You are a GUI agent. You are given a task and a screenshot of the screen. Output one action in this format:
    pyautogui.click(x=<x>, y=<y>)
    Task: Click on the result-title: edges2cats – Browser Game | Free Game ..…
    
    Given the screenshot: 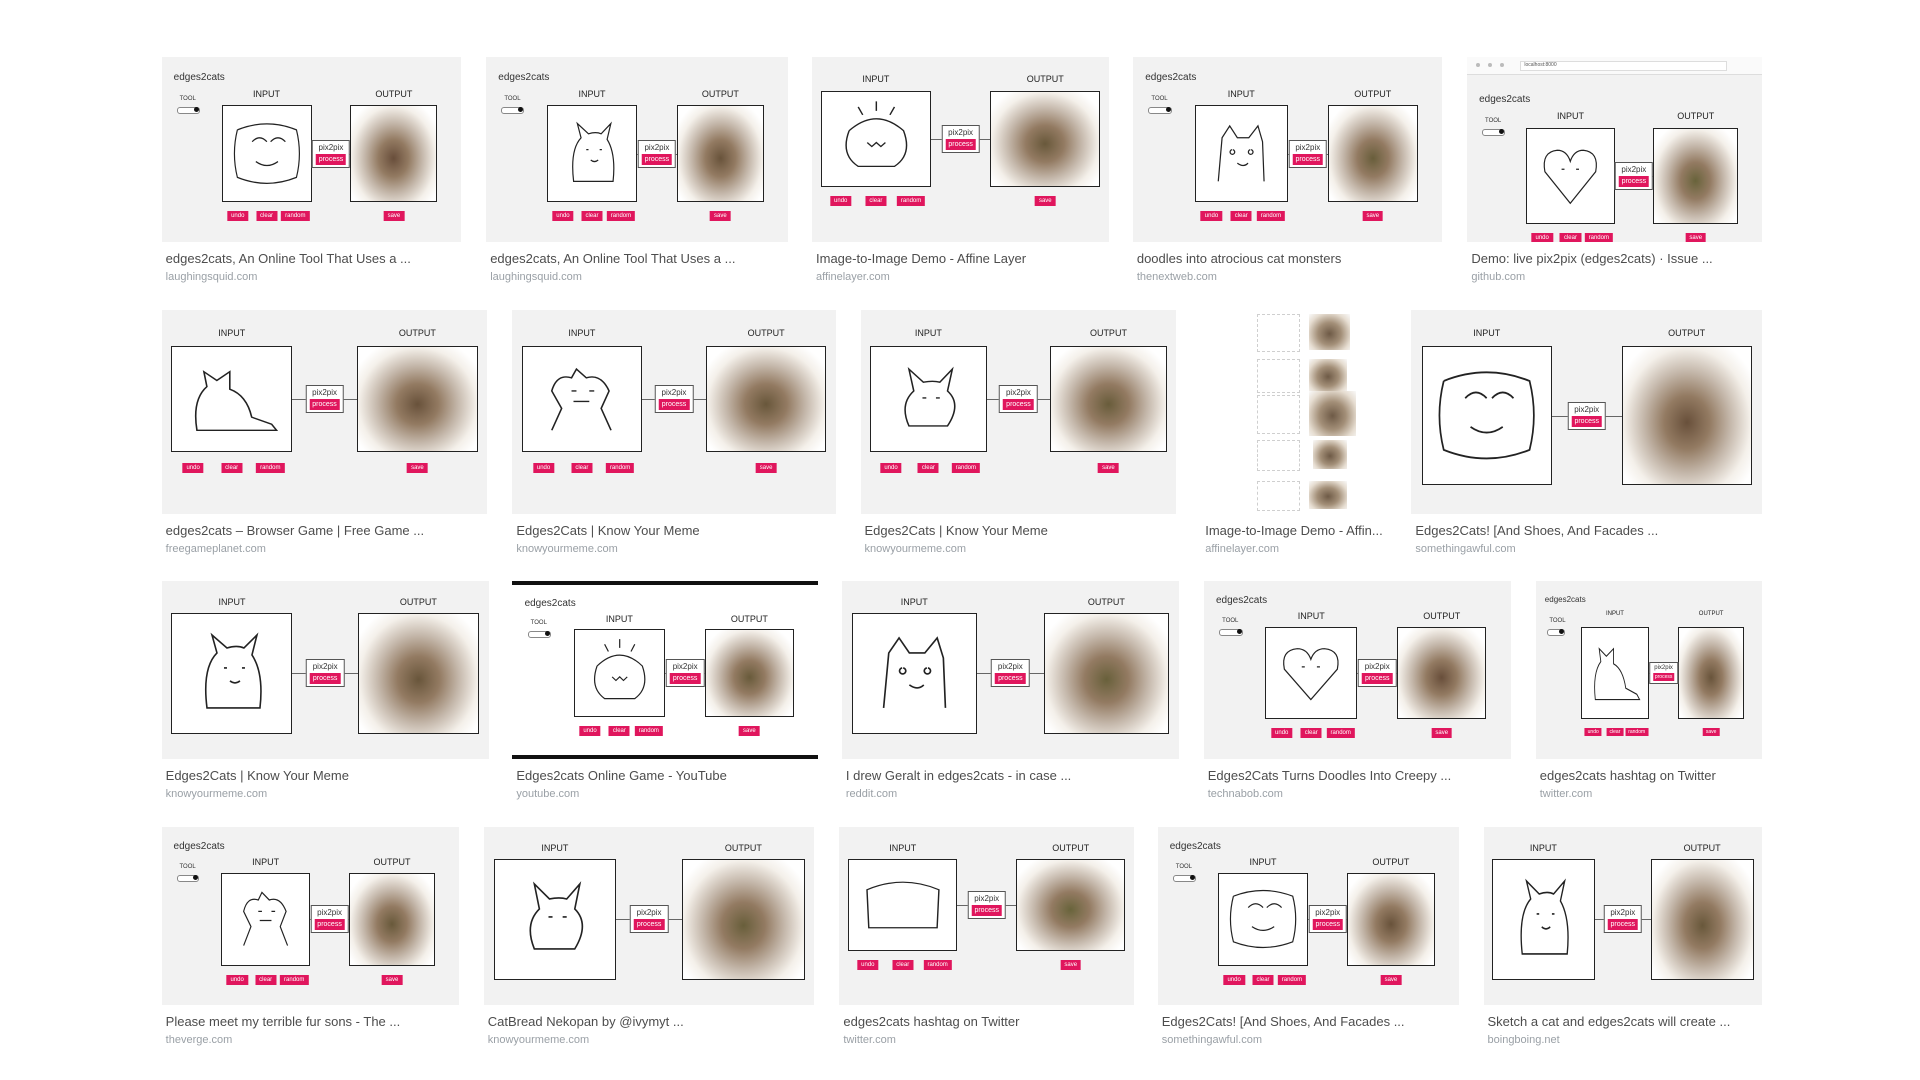 What is the action you would take?
    pyautogui.click(x=295, y=530)
    